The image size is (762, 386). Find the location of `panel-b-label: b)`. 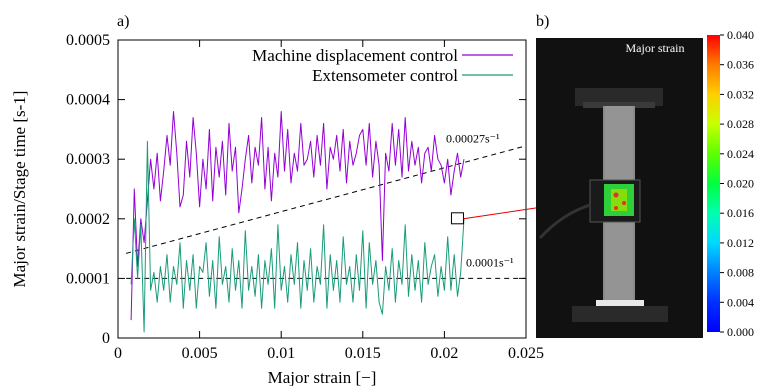

panel-b-label: b) is located at coordinates (542, 21).